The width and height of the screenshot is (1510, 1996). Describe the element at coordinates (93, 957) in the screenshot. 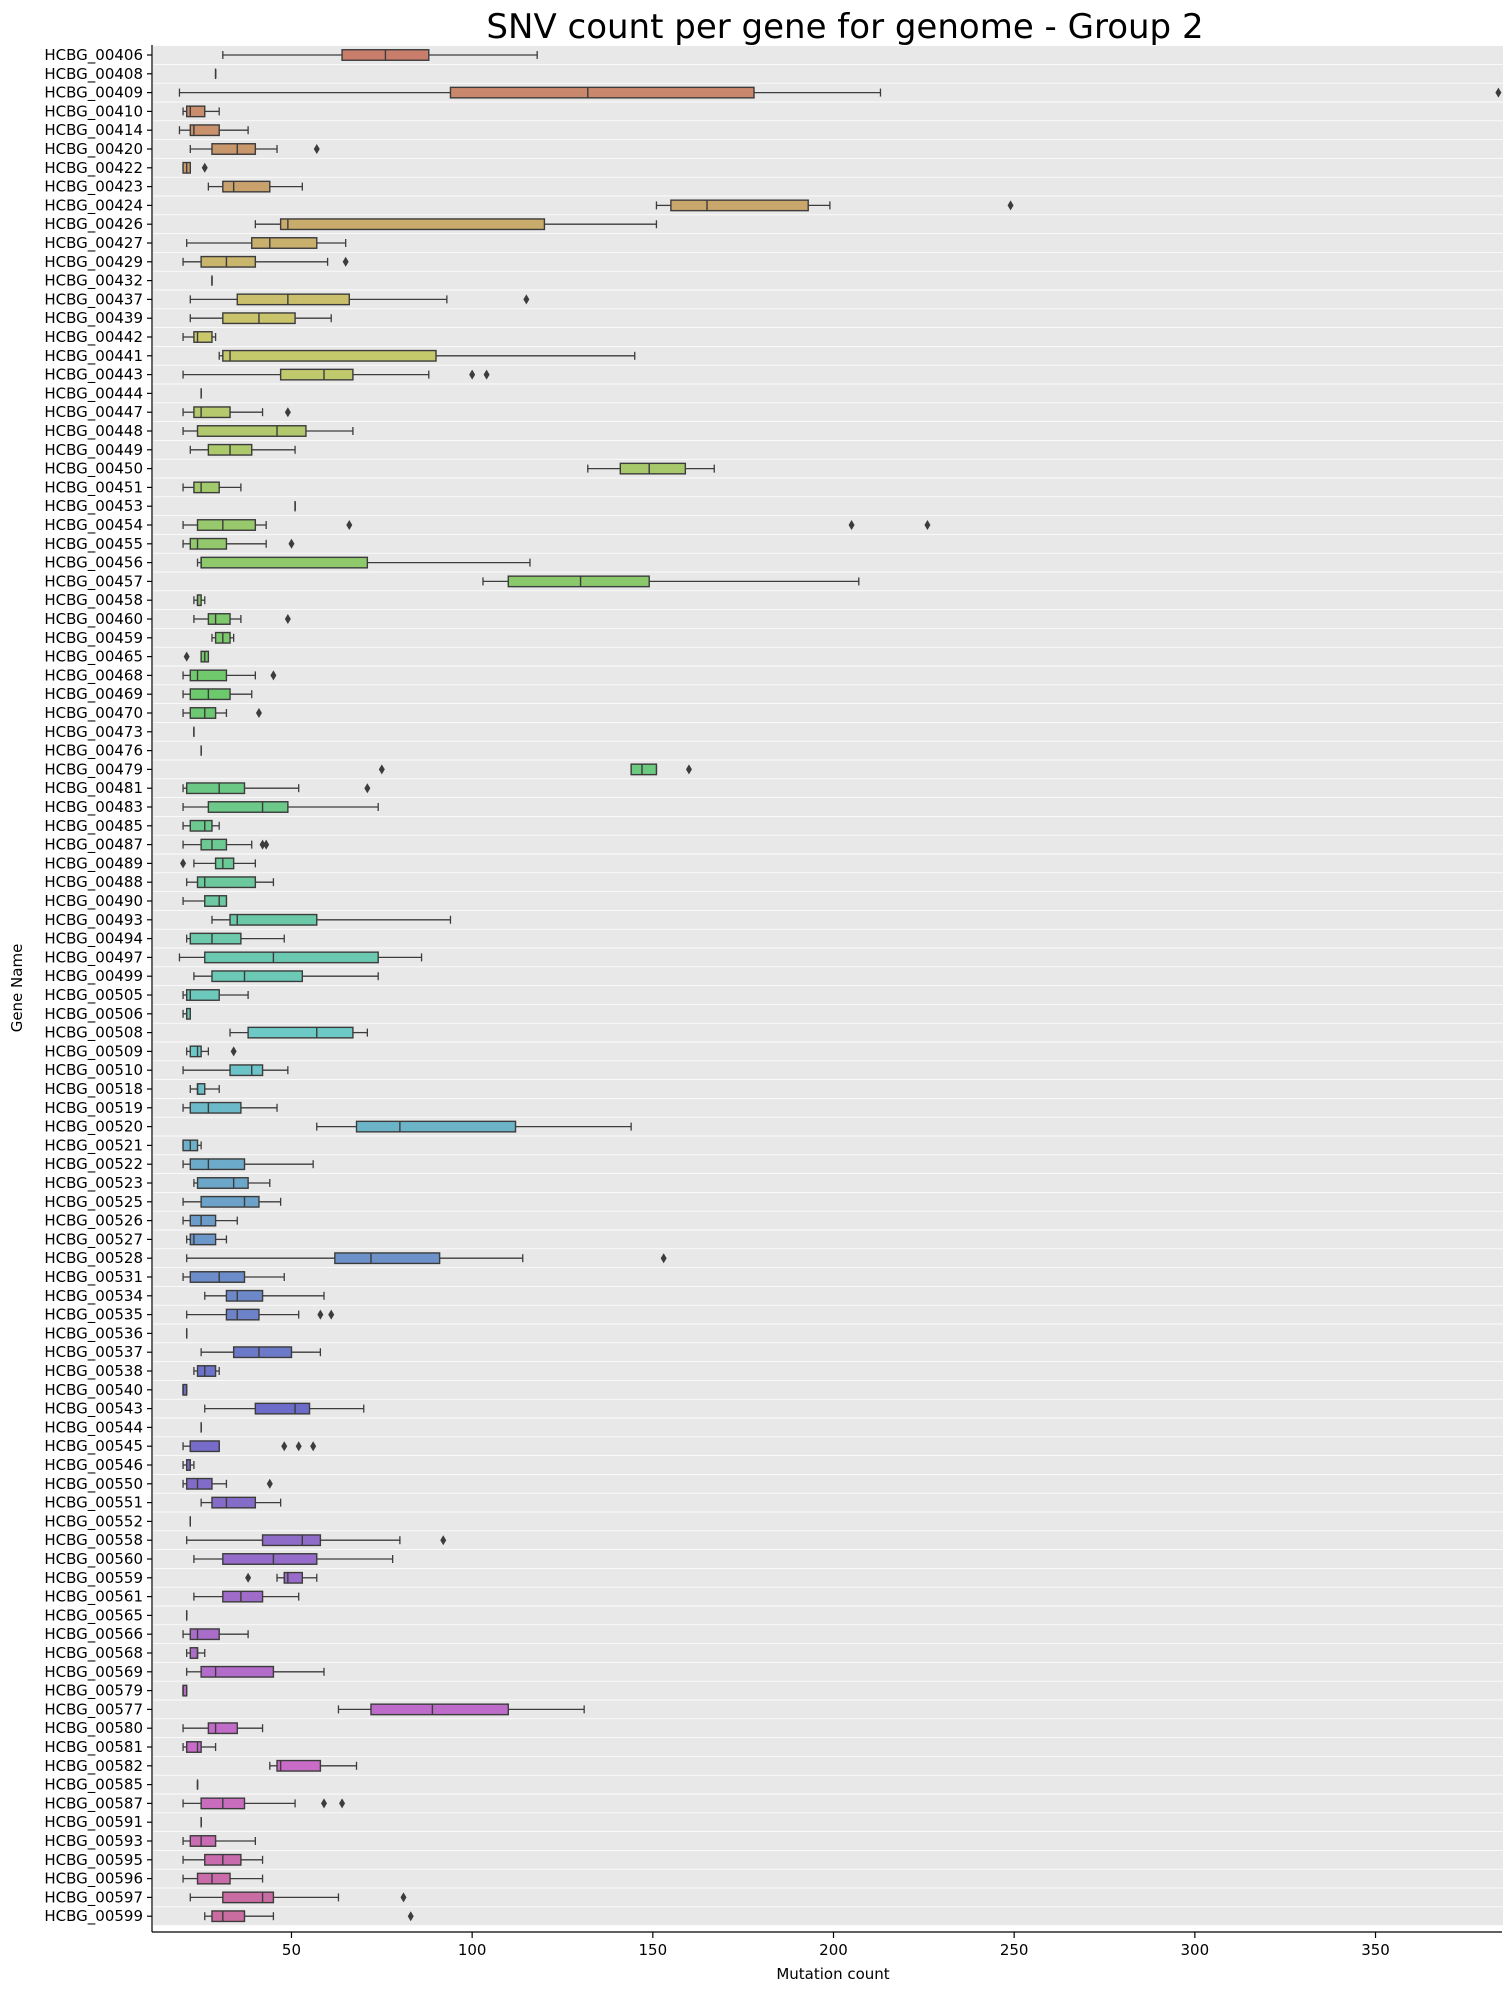

I see `y-tick-label: HCBG_00497` at that location.